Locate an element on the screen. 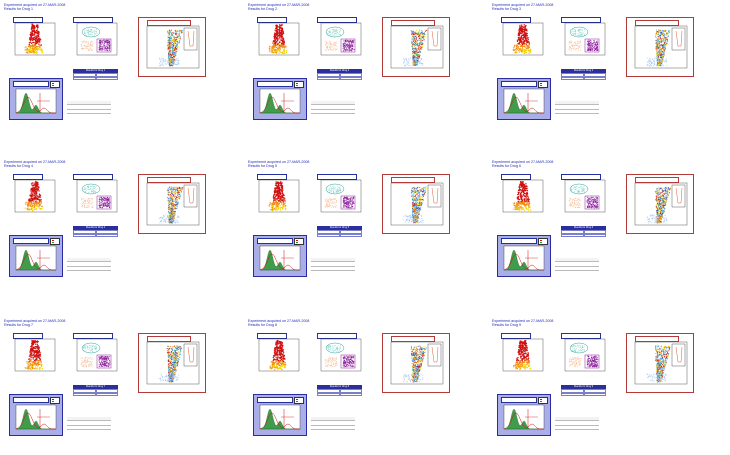 This screenshot has width=730, height=455. results-table: Results for Drug 4 is located at coordinates (95, 231).